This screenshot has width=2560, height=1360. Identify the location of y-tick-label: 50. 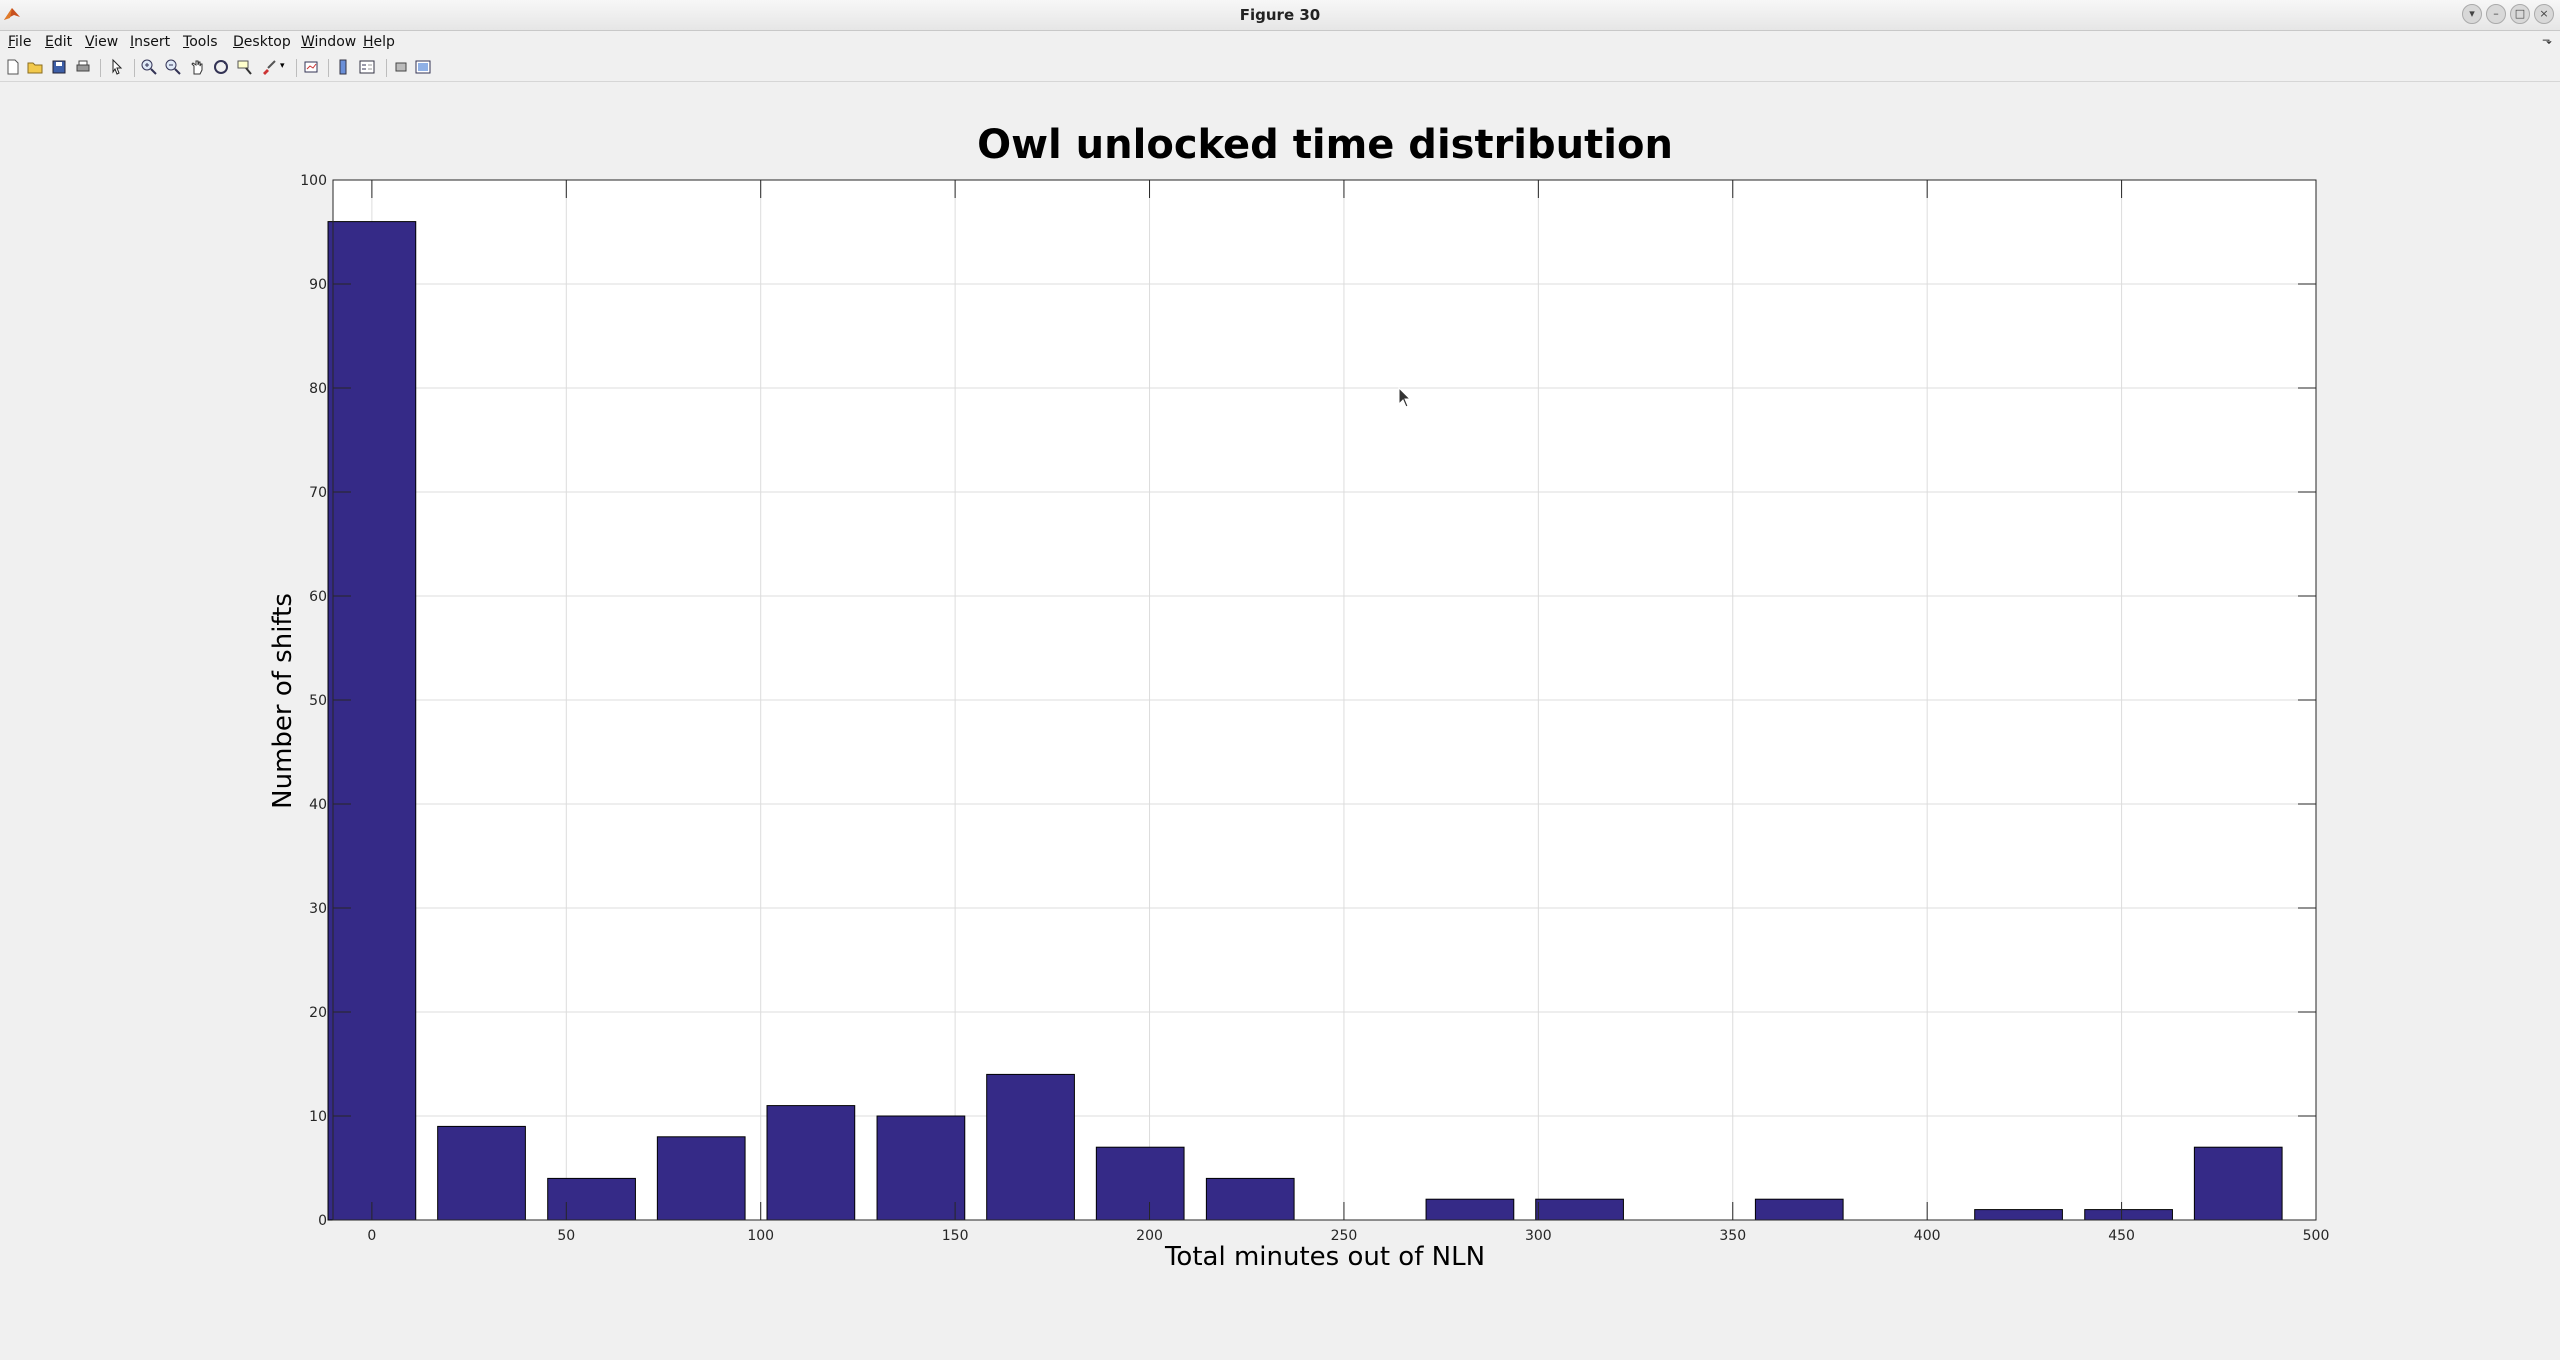
(318, 701).